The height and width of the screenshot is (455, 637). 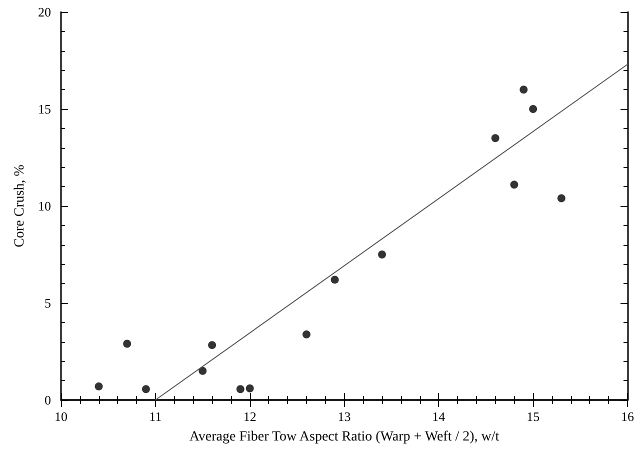 I want to click on x-tick-label: 10, so click(x=61, y=416).